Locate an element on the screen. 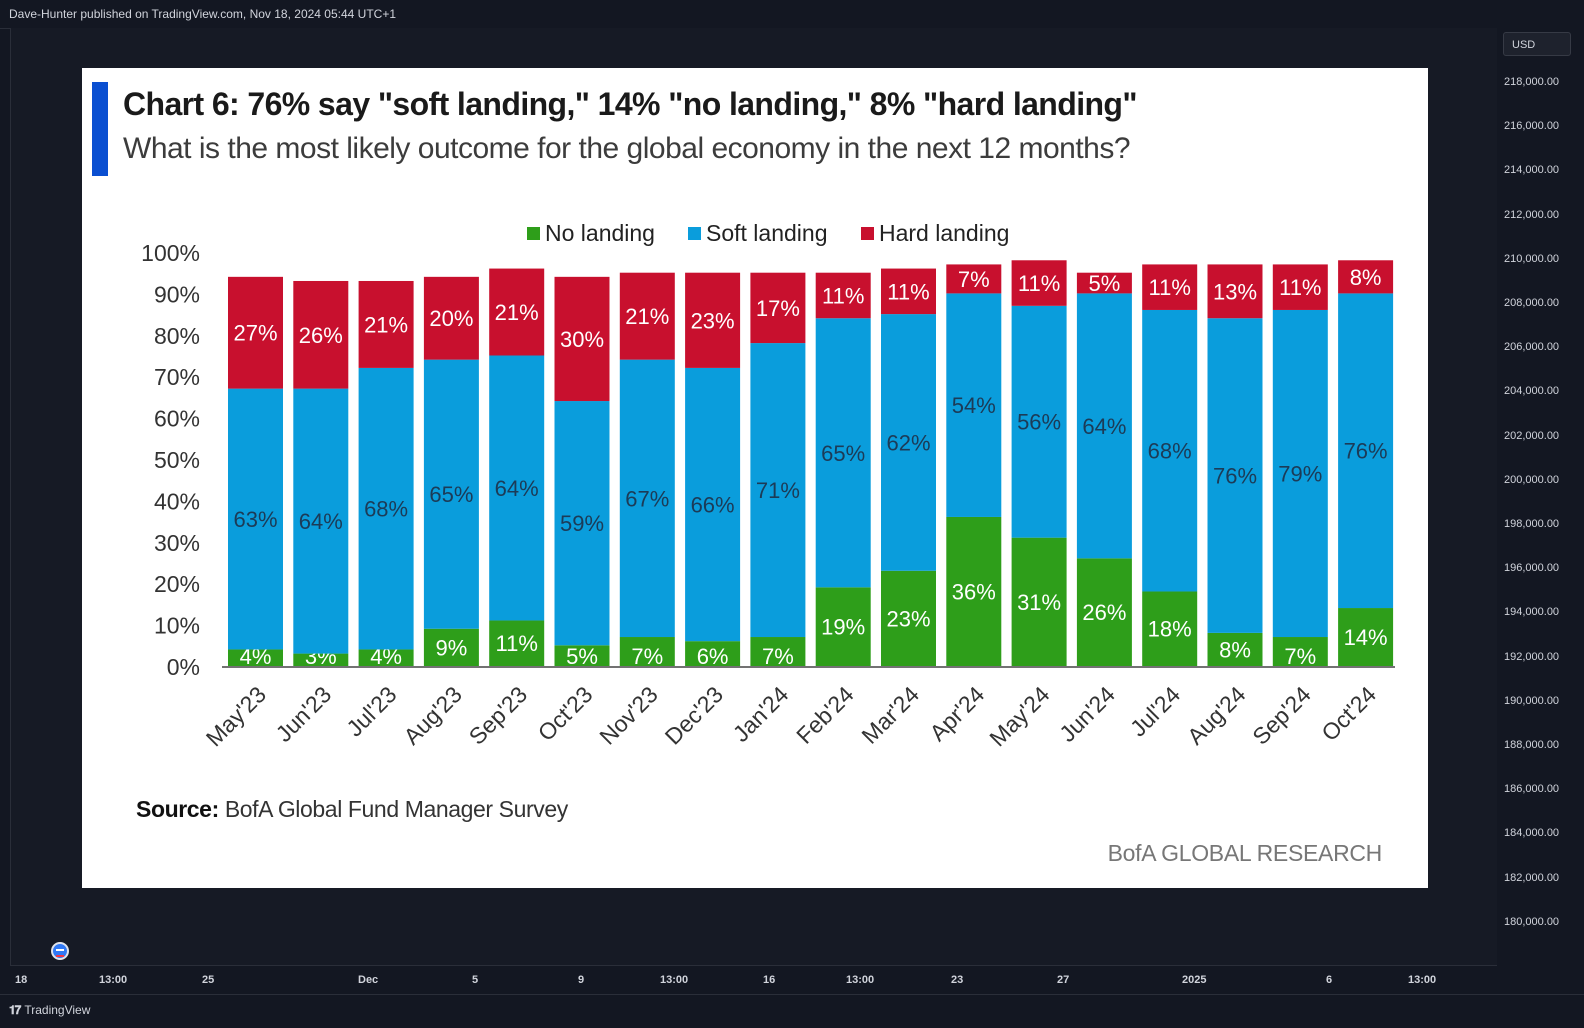  data-label: 11% is located at coordinates (1039, 283).